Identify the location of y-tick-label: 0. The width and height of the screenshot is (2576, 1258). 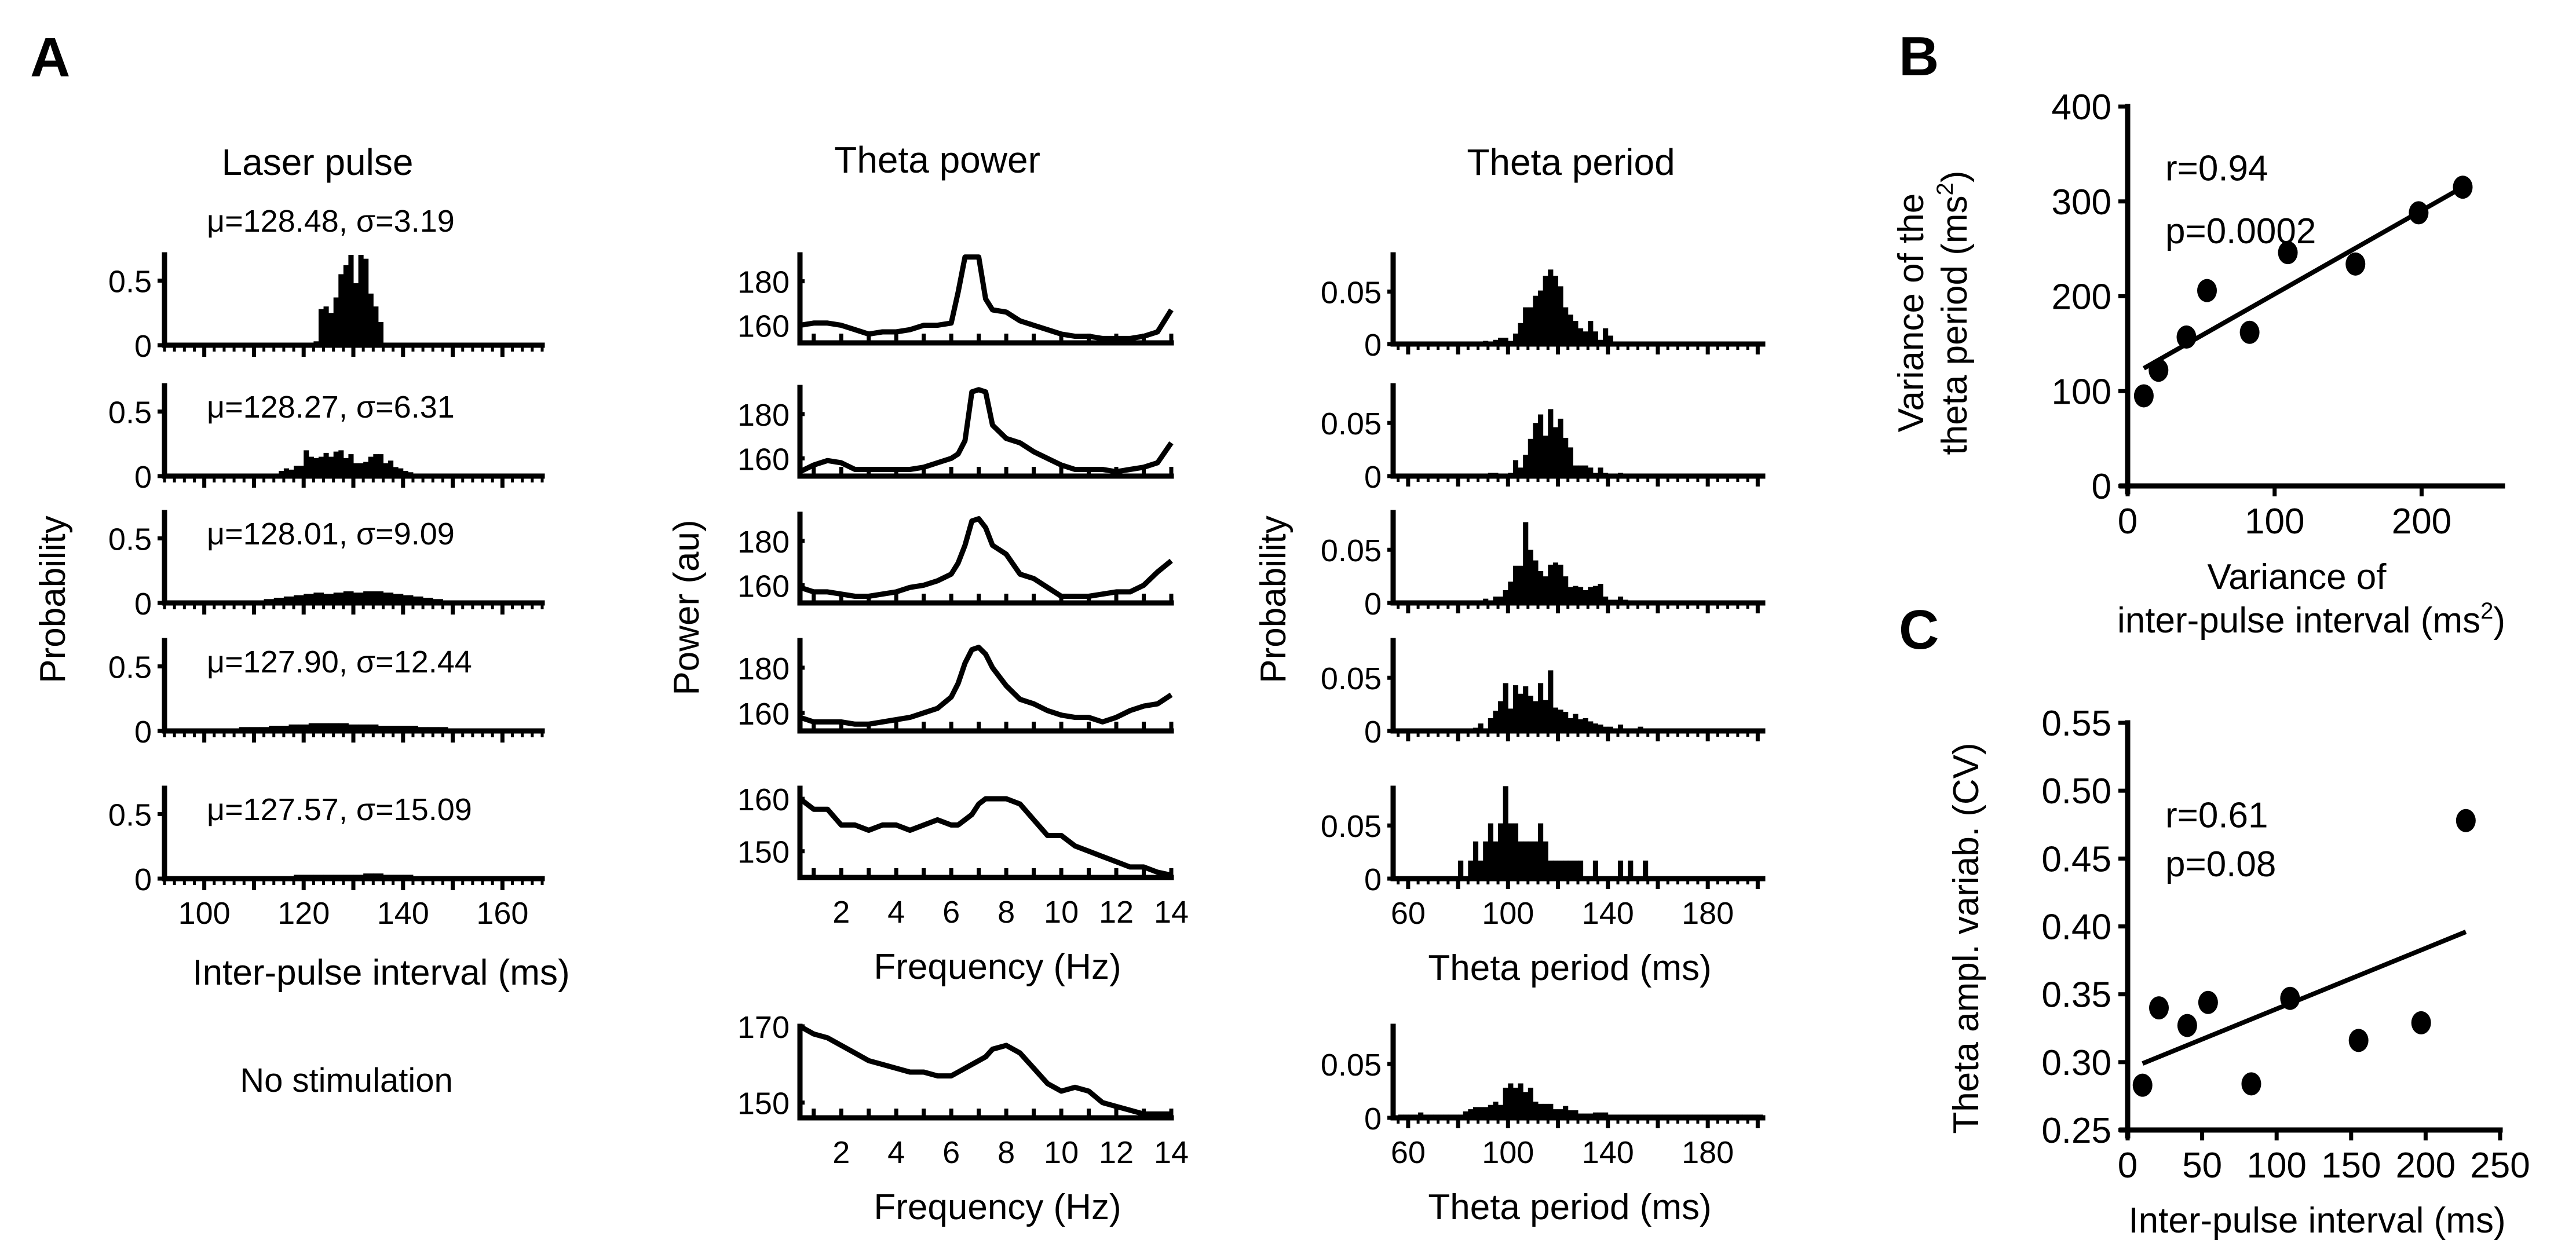
(143, 604).